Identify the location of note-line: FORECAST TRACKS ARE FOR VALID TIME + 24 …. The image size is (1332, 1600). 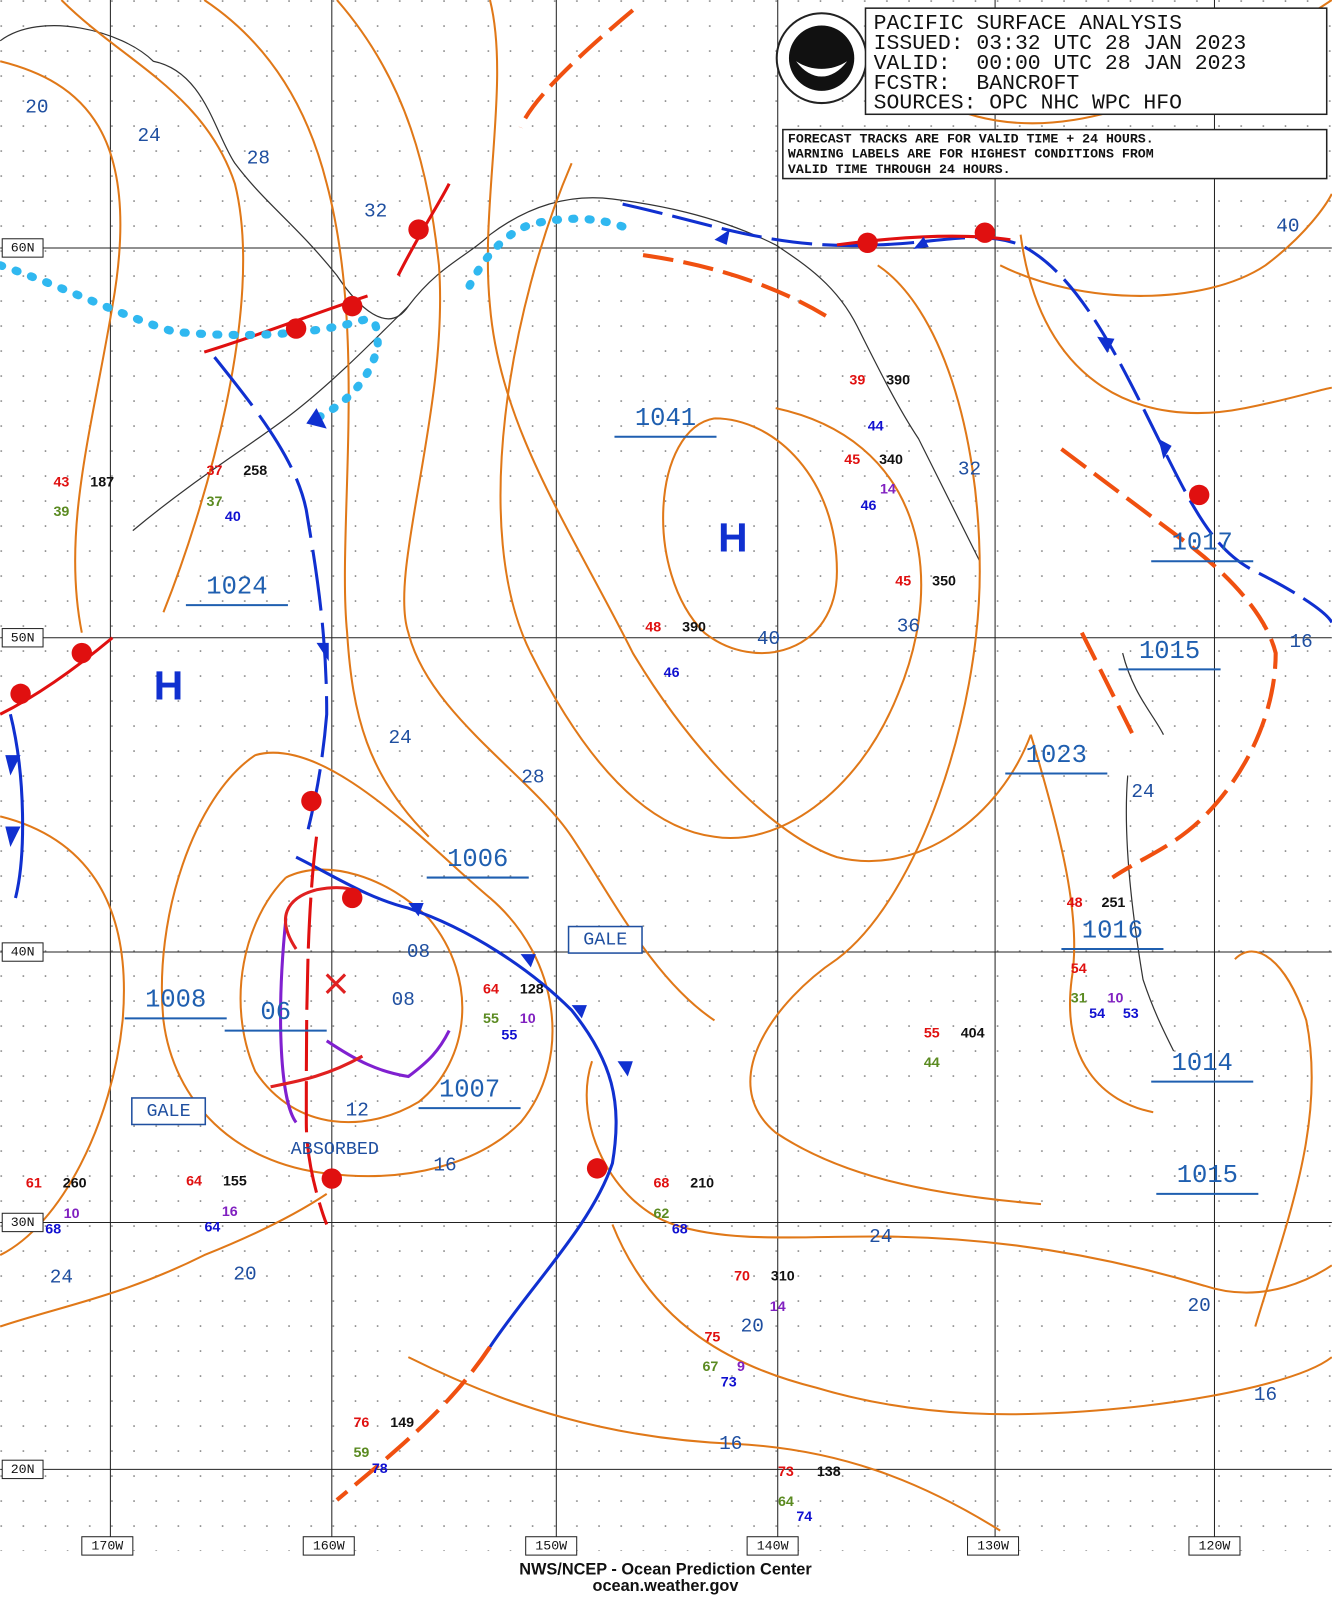
(971, 138).